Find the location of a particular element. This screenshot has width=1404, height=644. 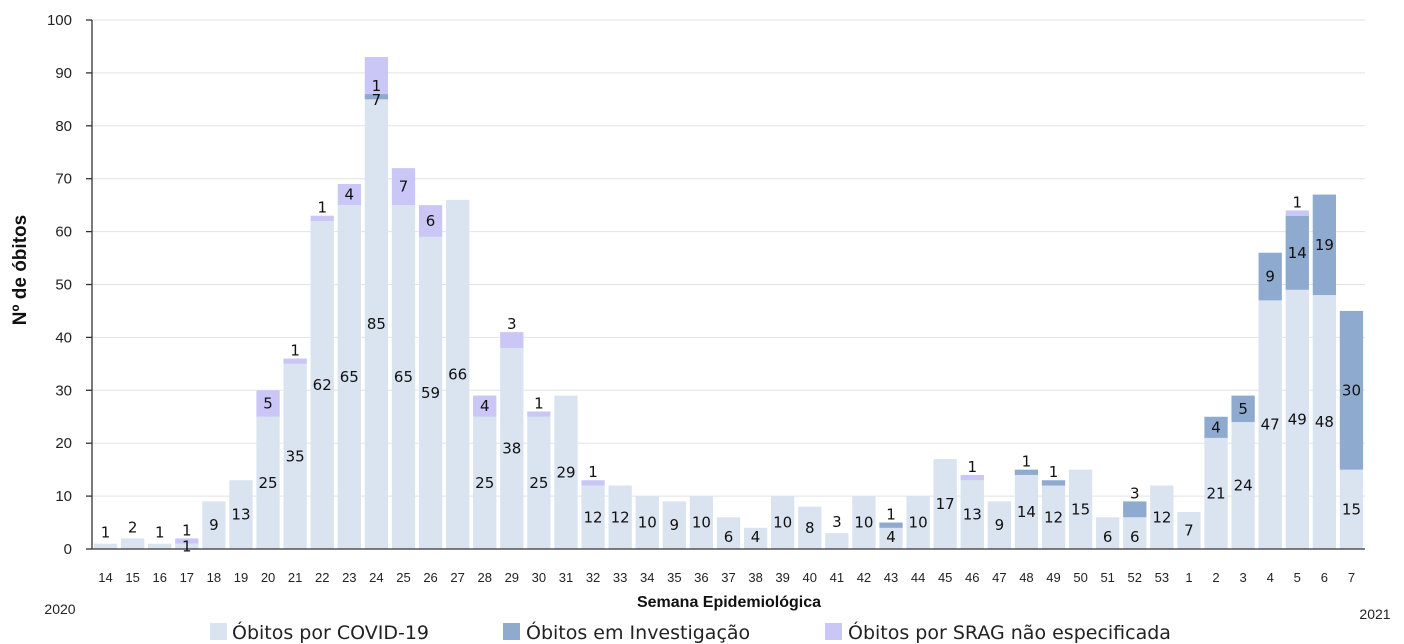

data-label: 38 is located at coordinates (511, 448).